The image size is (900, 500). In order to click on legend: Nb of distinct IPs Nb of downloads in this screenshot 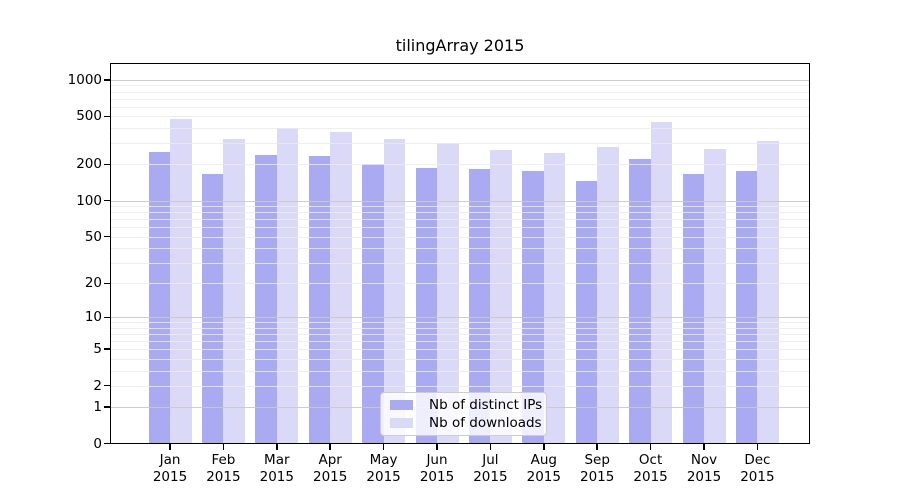, I will do `click(463, 414)`.